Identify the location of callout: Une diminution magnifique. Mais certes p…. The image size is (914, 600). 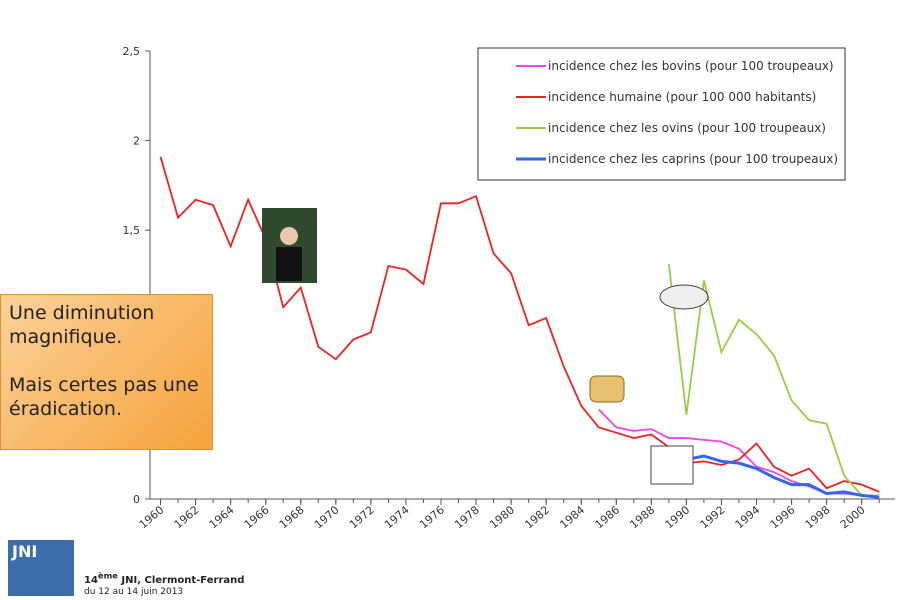
(106, 372).